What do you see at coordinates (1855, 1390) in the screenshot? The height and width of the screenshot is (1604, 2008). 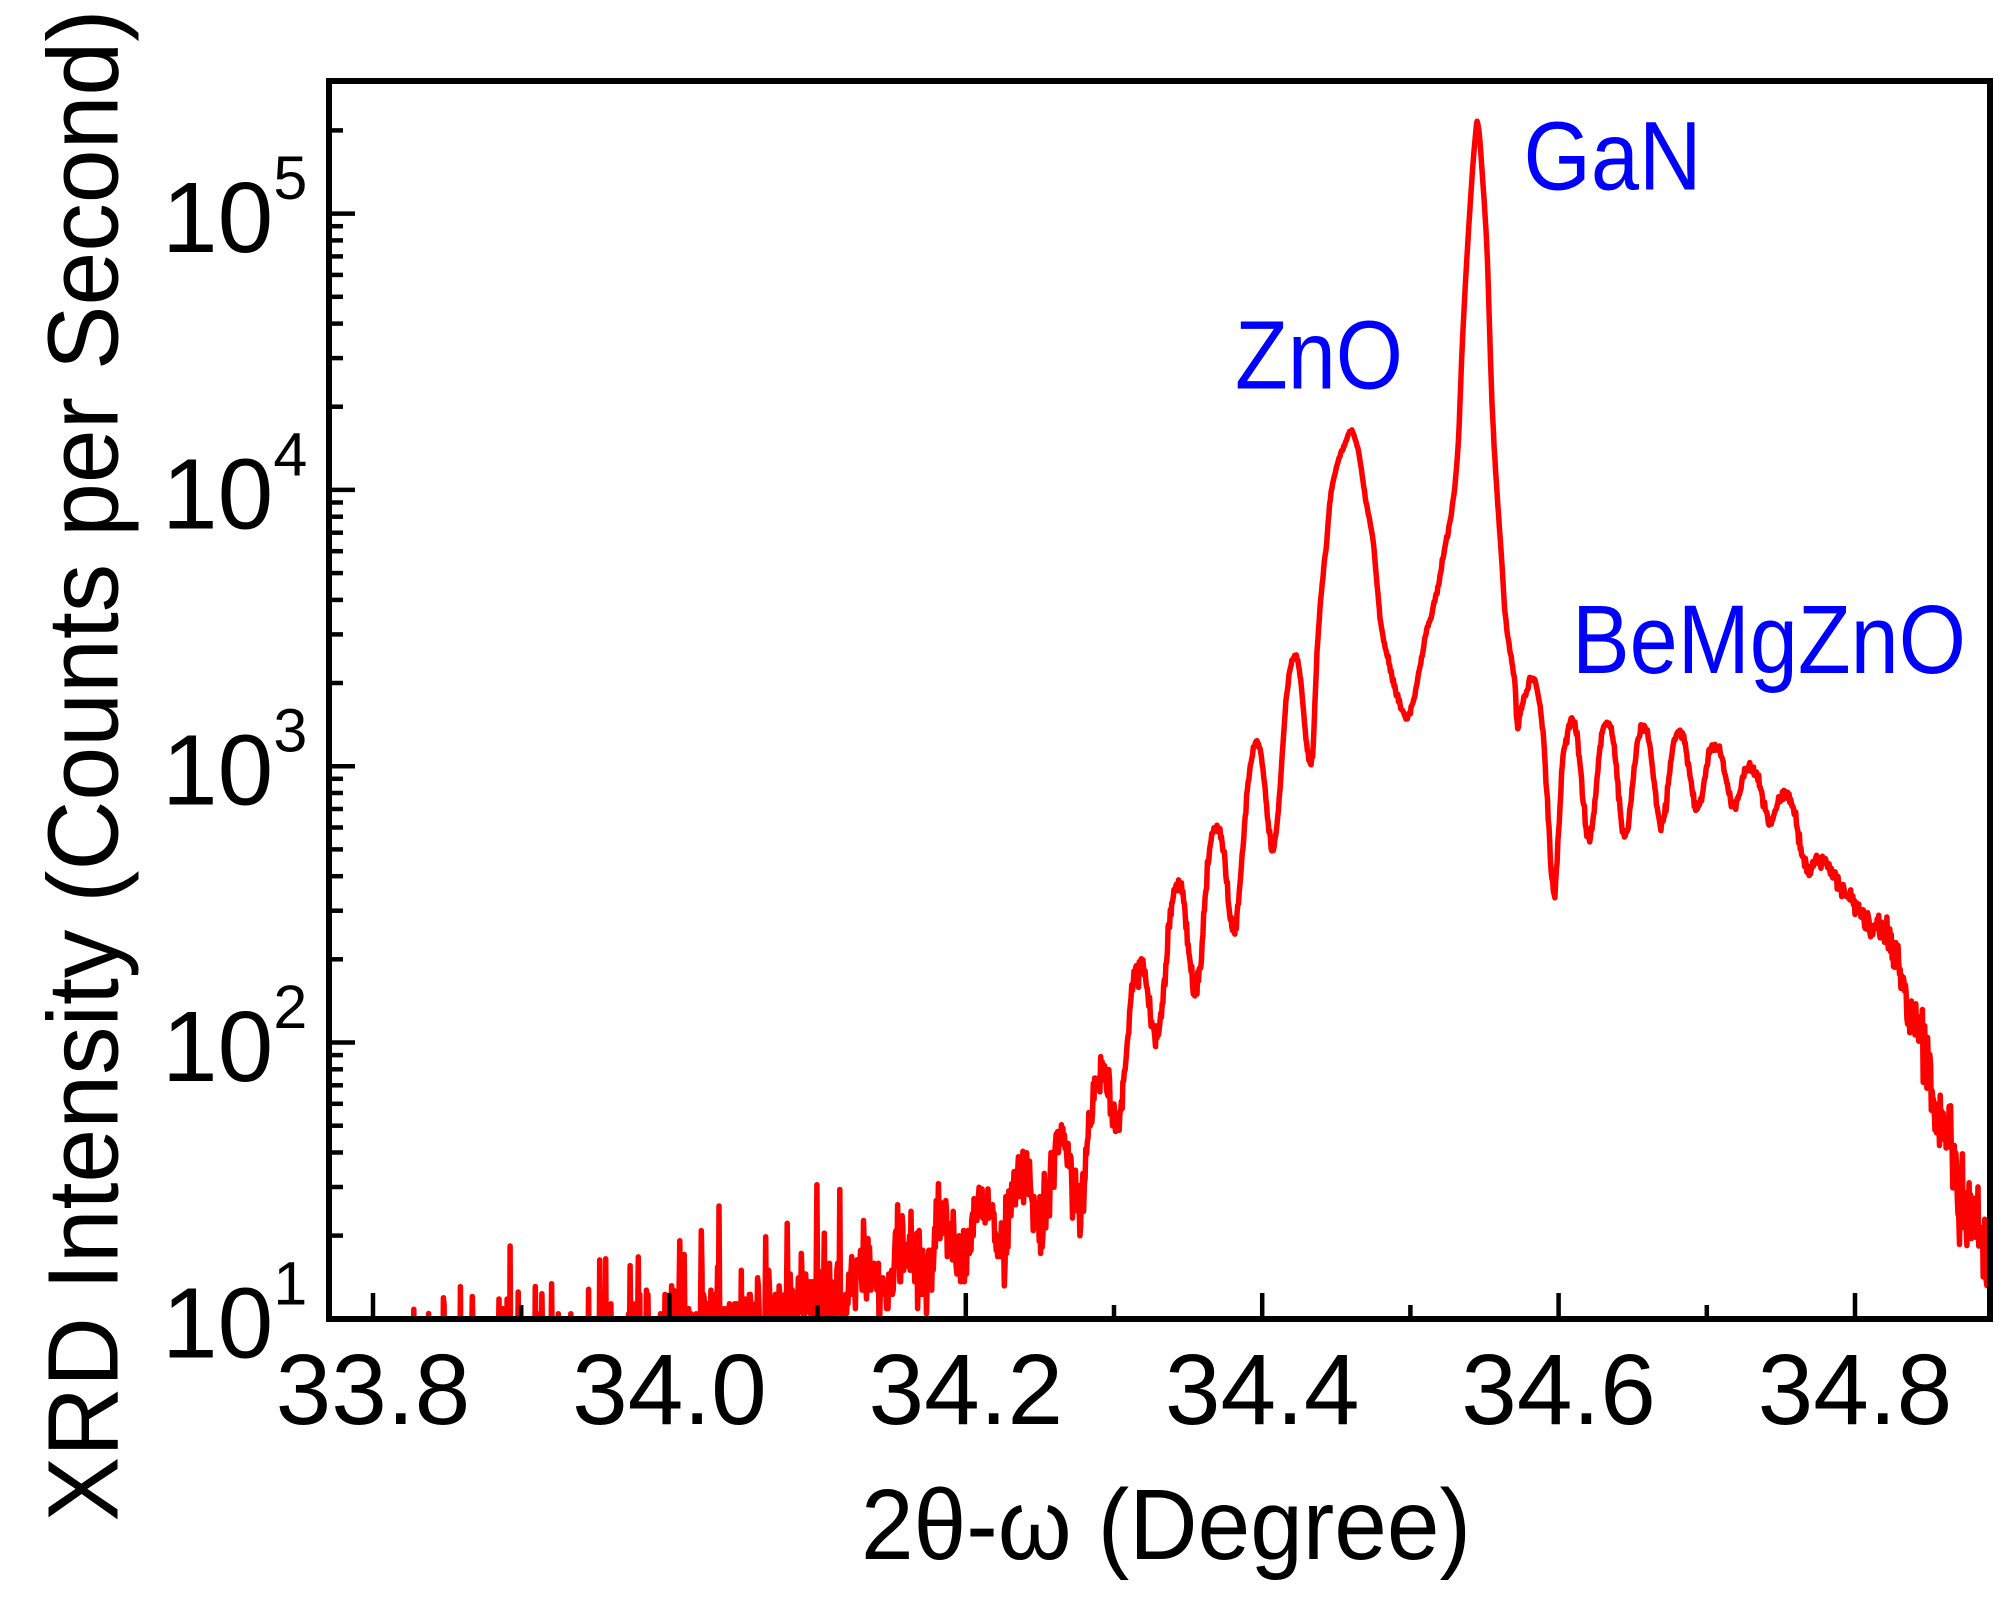 I see `svg-text: 34.8` at bounding box center [1855, 1390].